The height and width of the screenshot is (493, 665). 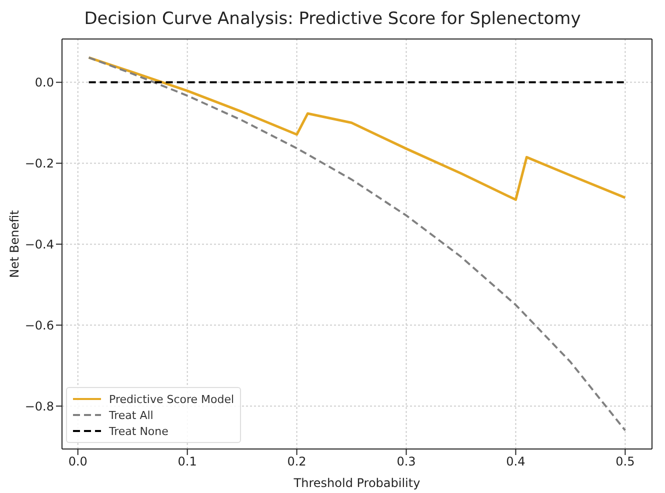 What do you see at coordinates (625, 461) in the screenshot?
I see `x-tick-label: 0.5` at bounding box center [625, 461].